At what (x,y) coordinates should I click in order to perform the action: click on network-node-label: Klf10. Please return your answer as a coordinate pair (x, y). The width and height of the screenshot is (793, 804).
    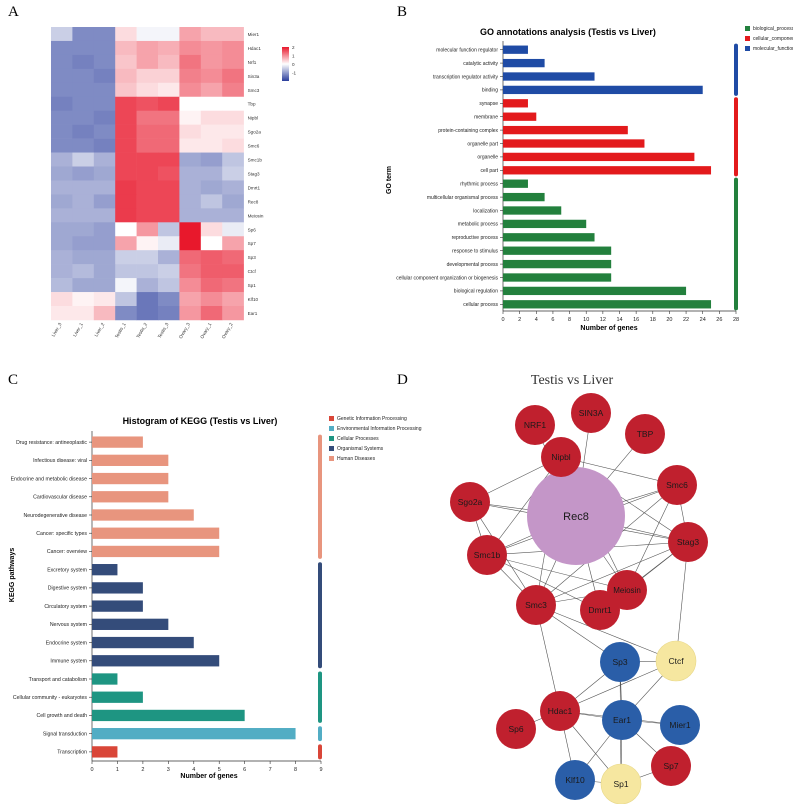
    Looking at the image, I should click on (575, 780).